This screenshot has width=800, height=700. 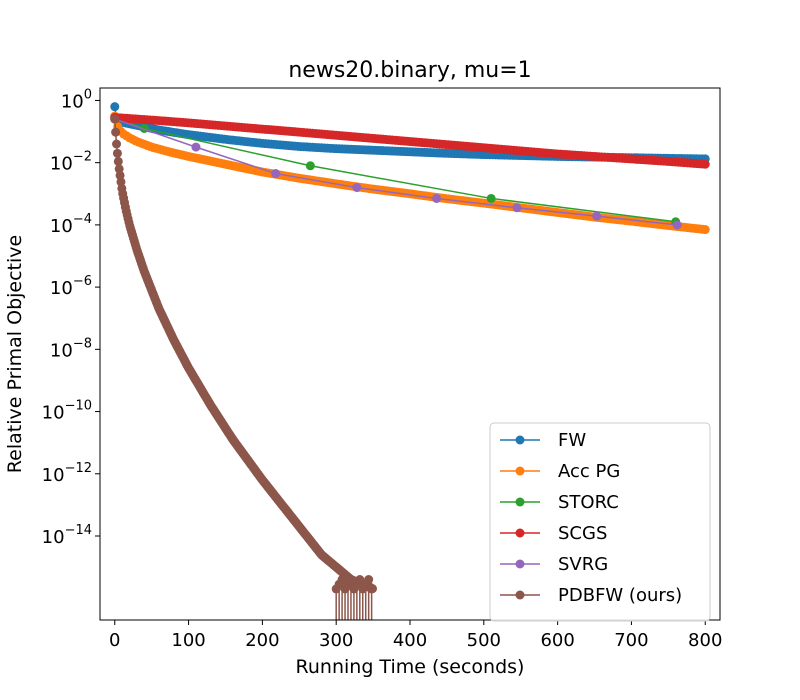 What do you see at coordinates (409, 70) in the screenshot?
I see `chart-title: news20.binary, mu=1` at bounding box center [409, 70].